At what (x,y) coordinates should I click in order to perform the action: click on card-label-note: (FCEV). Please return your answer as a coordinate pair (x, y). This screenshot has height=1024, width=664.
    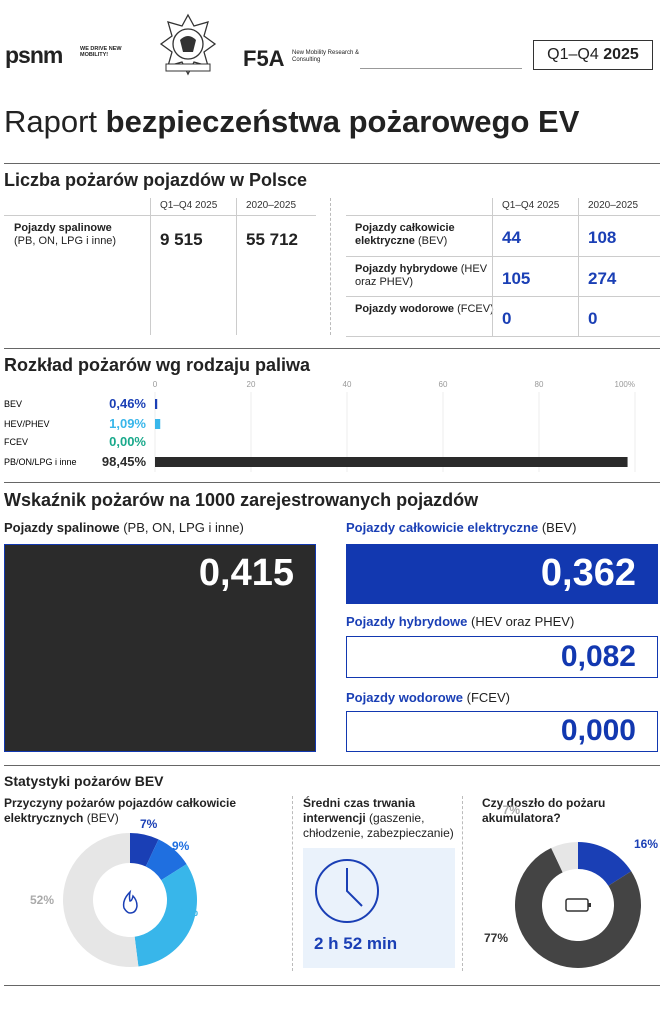
    Looking at the image, I should click on (488, 697).